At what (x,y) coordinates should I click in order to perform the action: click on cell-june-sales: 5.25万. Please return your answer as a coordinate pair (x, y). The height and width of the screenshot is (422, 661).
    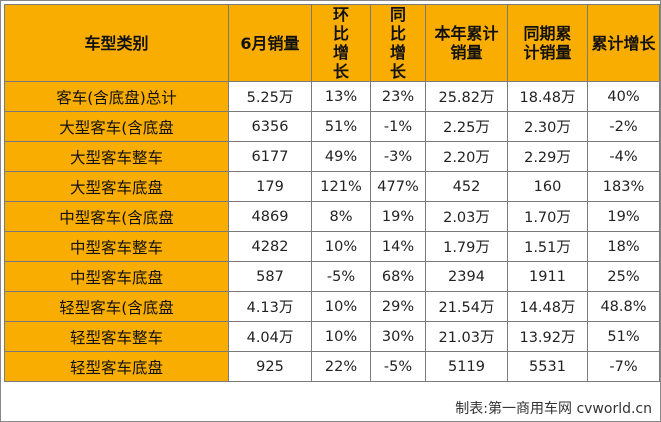
    Looking at the image, I should click on (270, 96).